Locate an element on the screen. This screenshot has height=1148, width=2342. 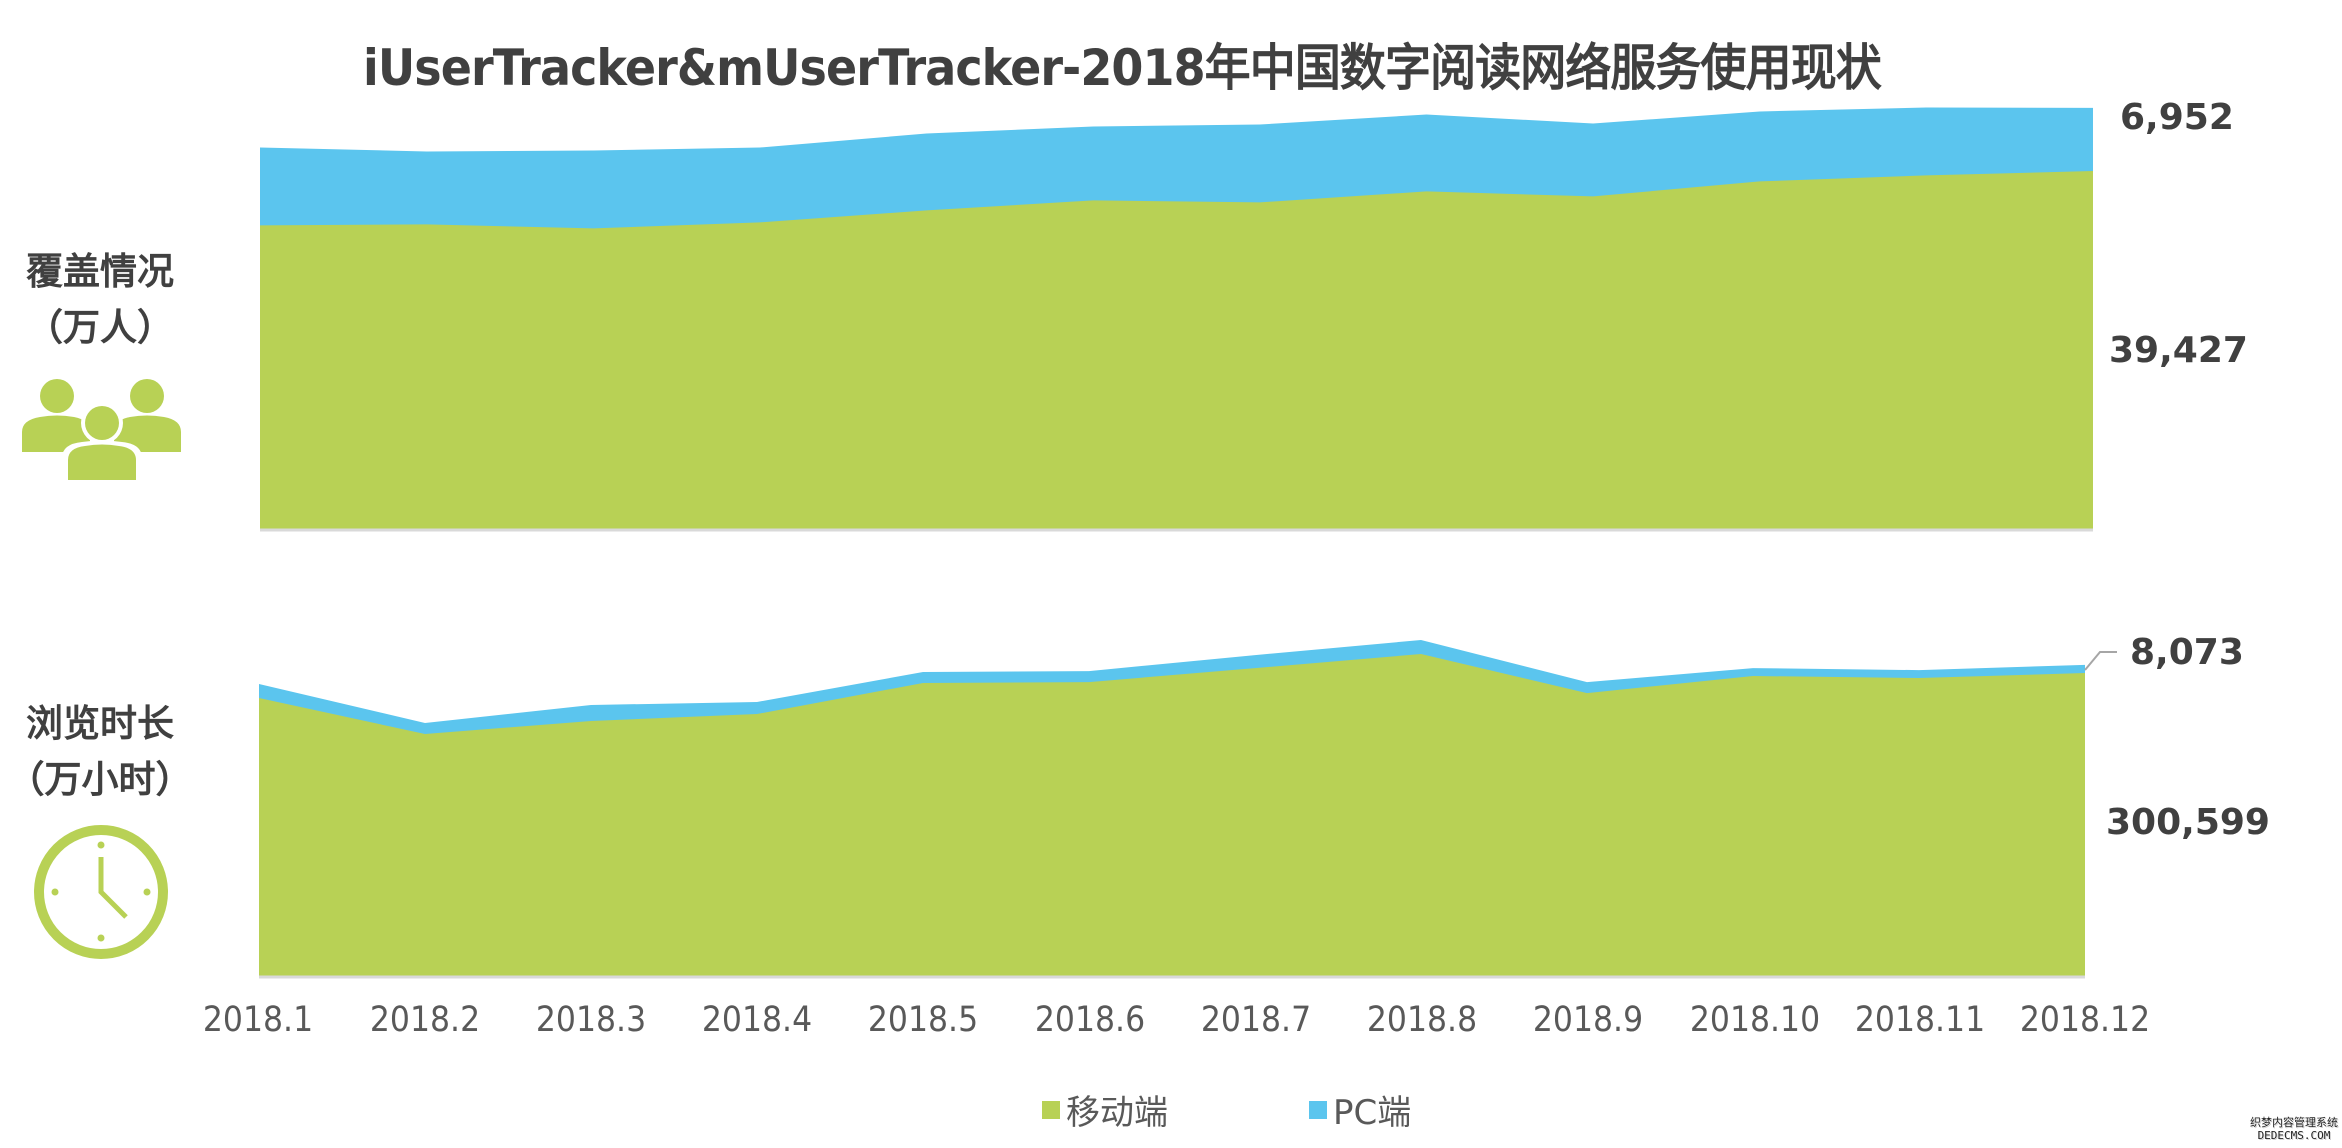
coverage-label-line1: 覆盖情况 is located at coordinates (100, 271).